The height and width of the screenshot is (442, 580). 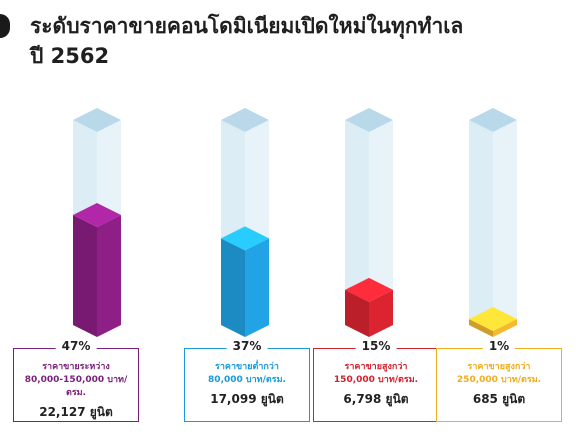 What do you see at coordinates (481, 228) in the screenshot?
I see `tube-3-left-face` at bounding box center [481, 228].